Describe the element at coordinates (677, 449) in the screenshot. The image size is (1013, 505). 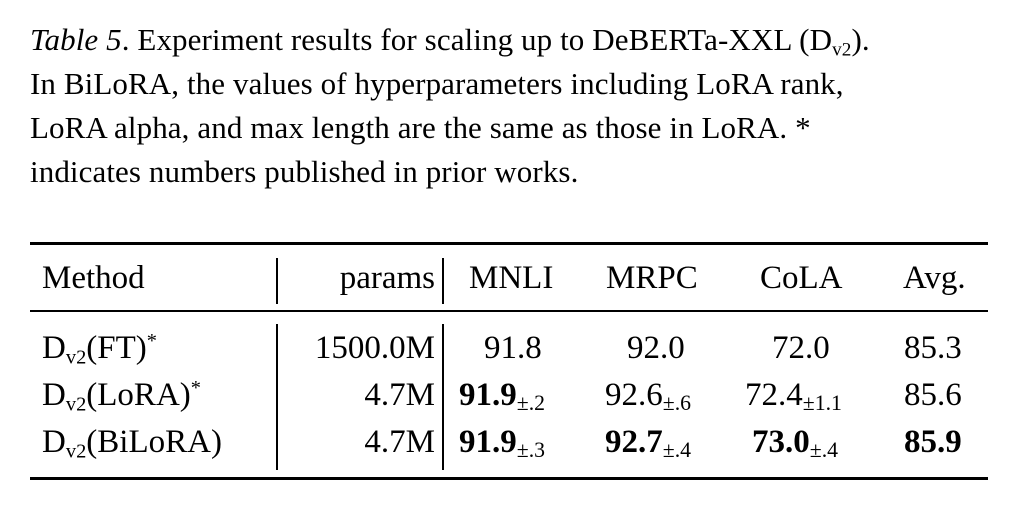
I see `mrpc-std: ±.4` at that location.